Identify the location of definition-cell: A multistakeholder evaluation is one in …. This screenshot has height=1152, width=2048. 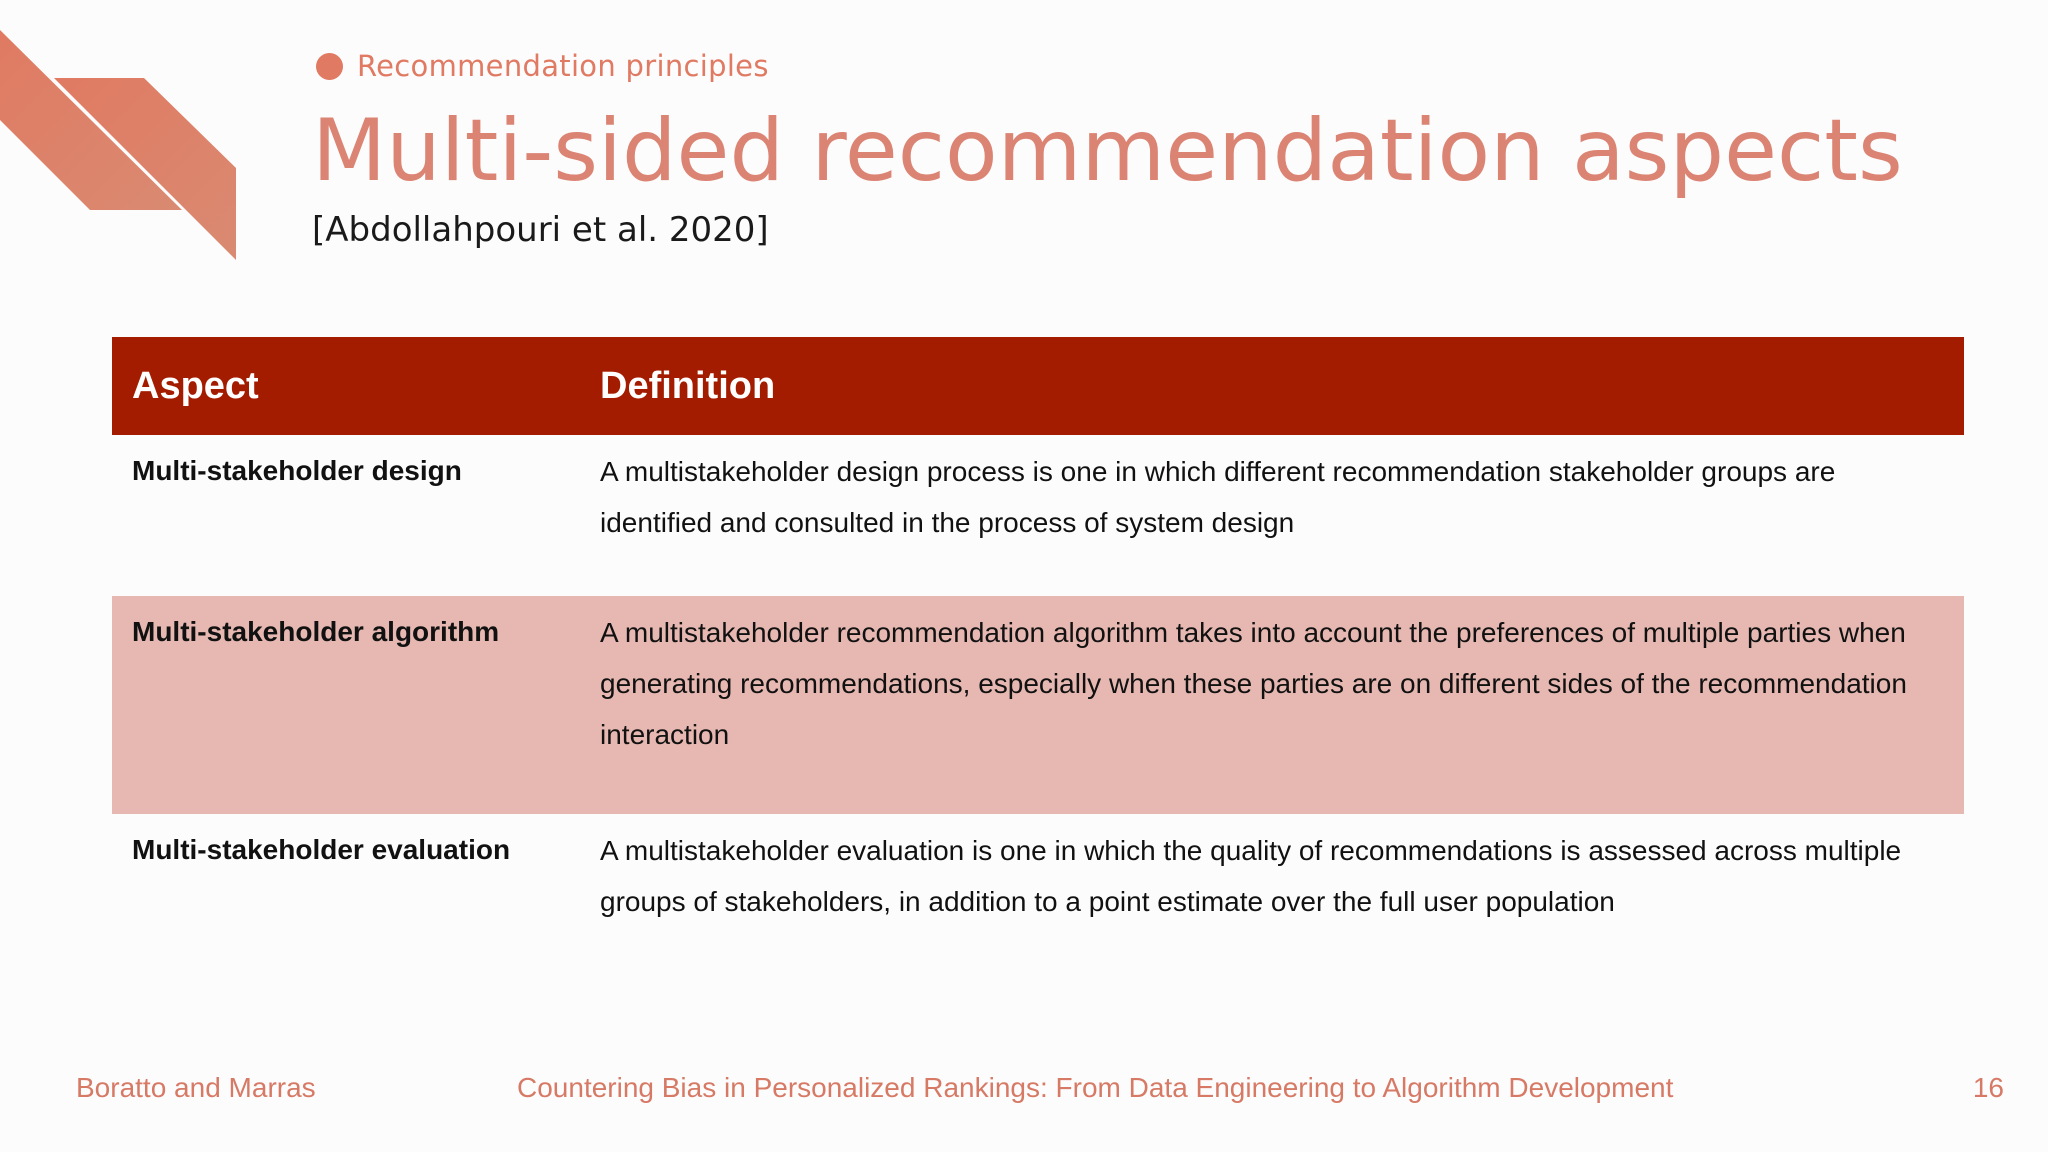
(1251, 876).